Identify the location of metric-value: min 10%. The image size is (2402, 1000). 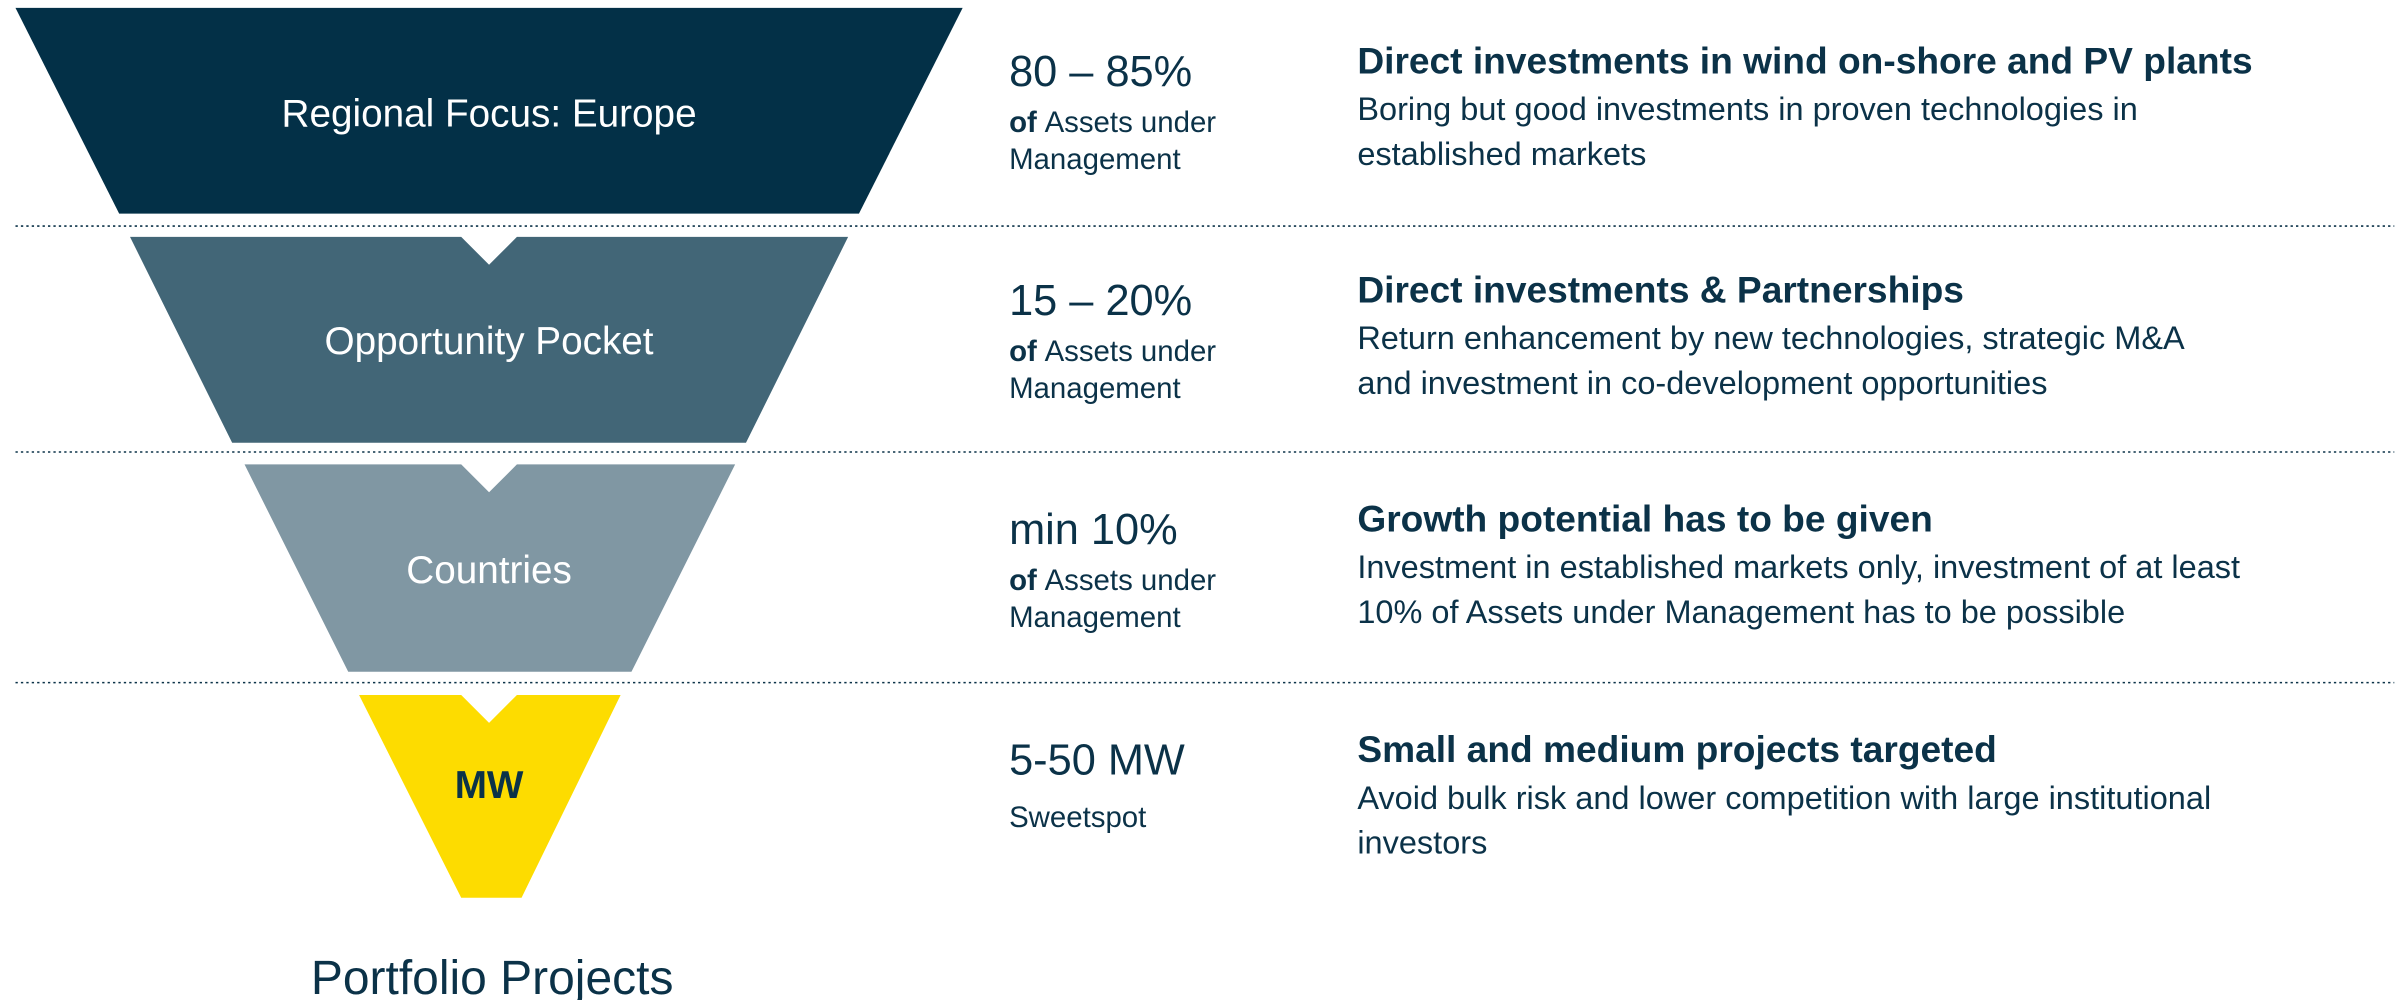
(1093, 530).